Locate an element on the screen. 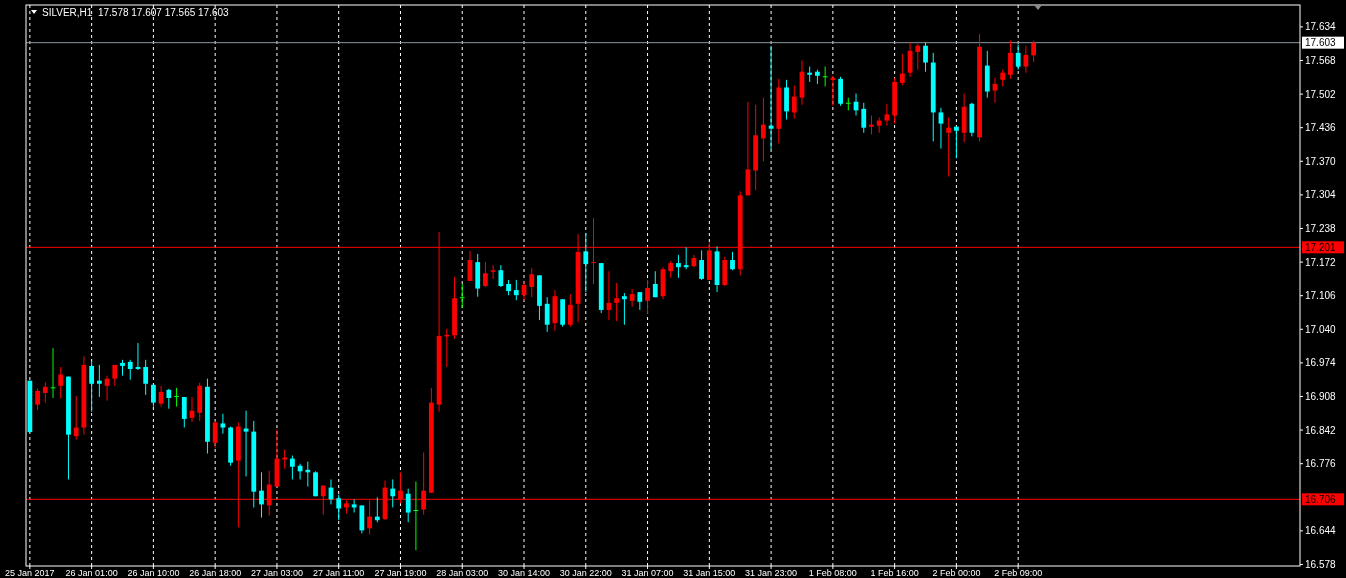  x-tick-label: 26 Jan 10:00 is located at coordinates (153, 573).